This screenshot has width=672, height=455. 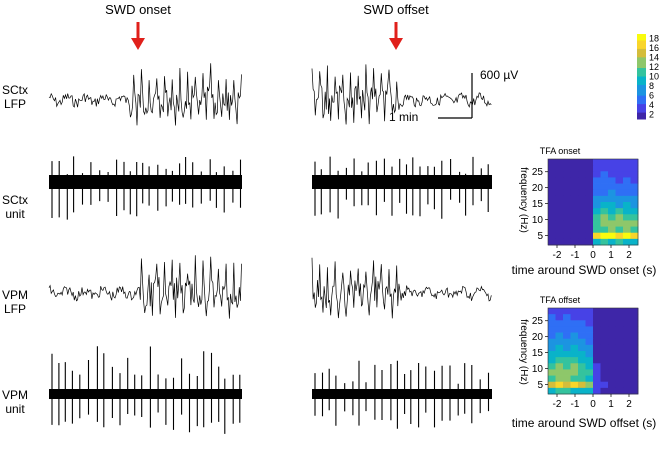 What do you see at coordinates (499, 75) in the screenshot?
I see `scale-bar-vertical-label: 600 µV` at bounding box center [499, 75].